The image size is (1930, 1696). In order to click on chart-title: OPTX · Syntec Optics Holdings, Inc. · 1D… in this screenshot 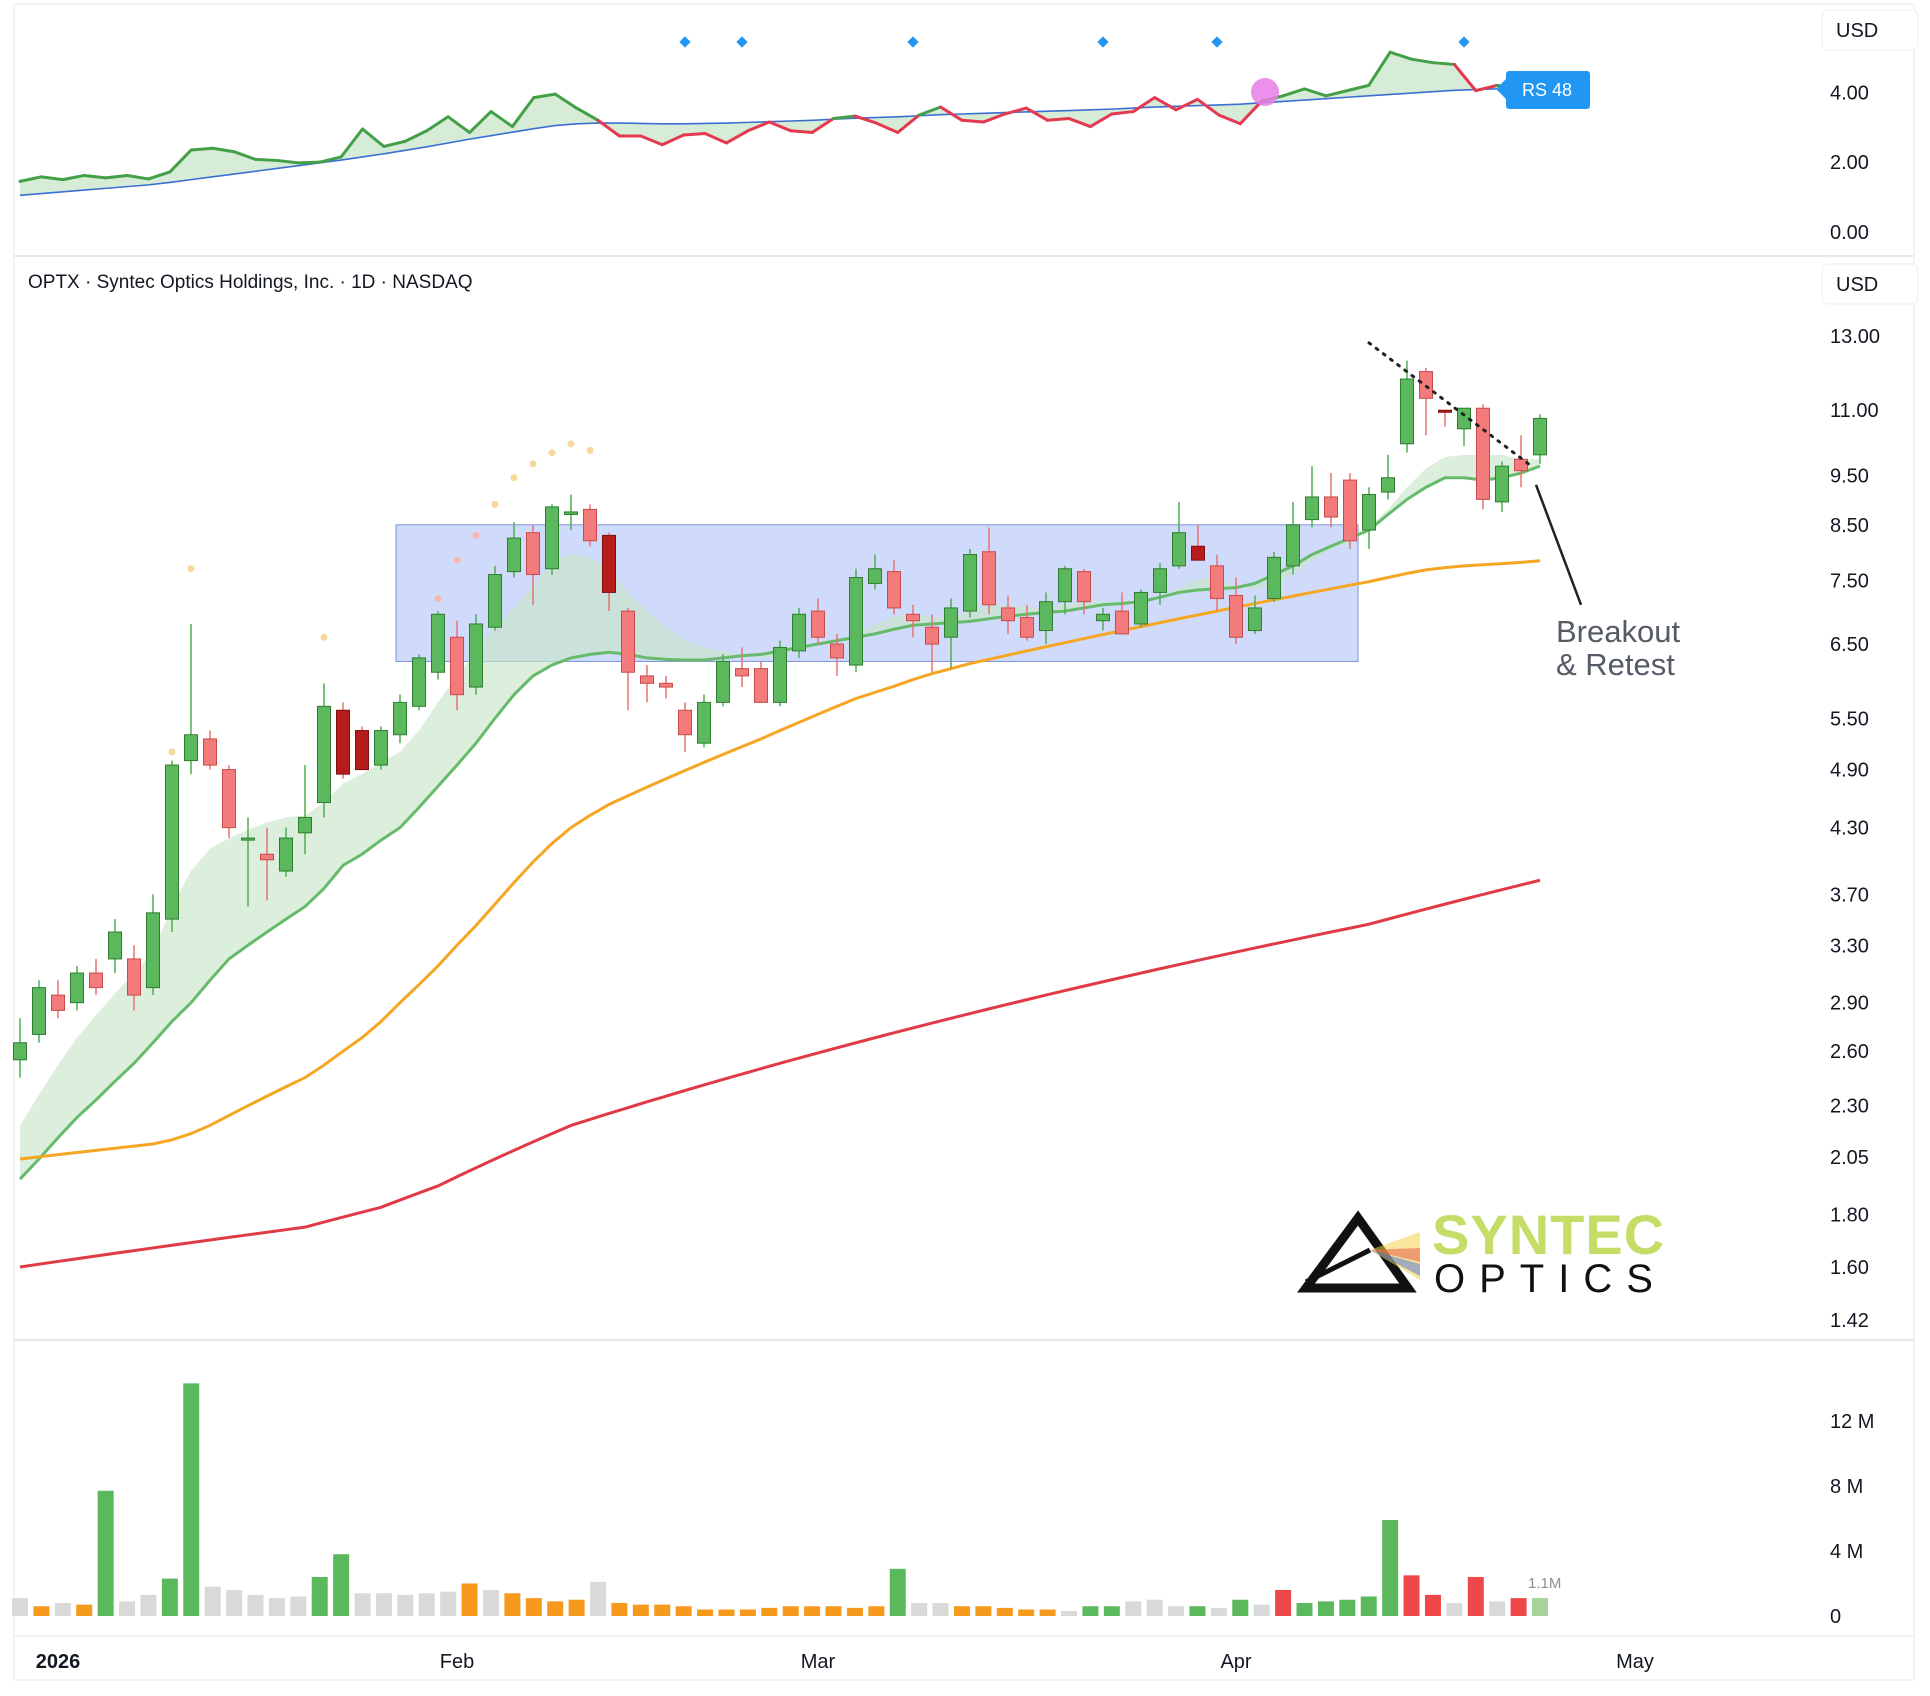, I will do `click(250, 282)`.